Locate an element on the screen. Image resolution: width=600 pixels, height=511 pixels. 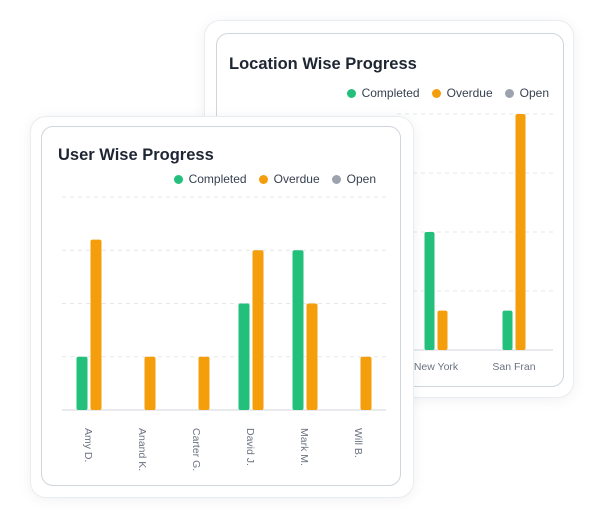
bar-completed-amy-d is located at coordinates (82, 383).